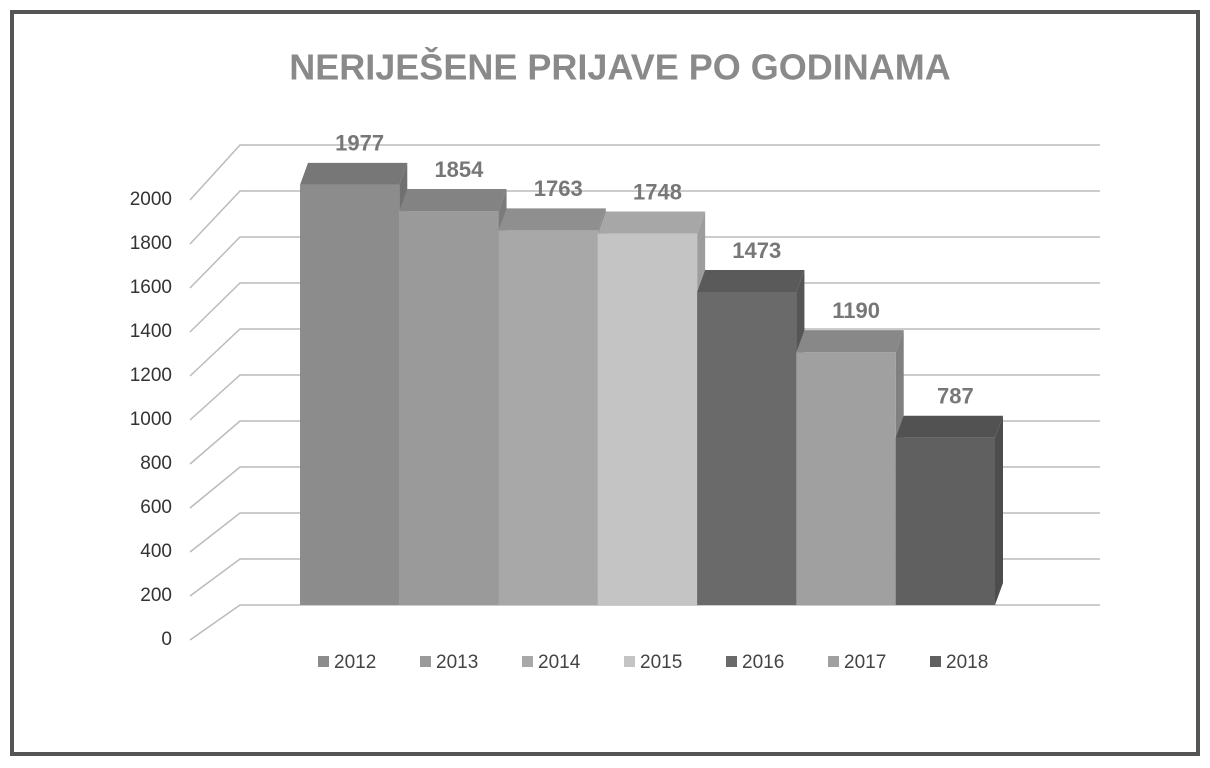 Image resolution: width=1210 pixels, height=768 pixels. I want to click on legend-label: 2016, so click(763, 662).